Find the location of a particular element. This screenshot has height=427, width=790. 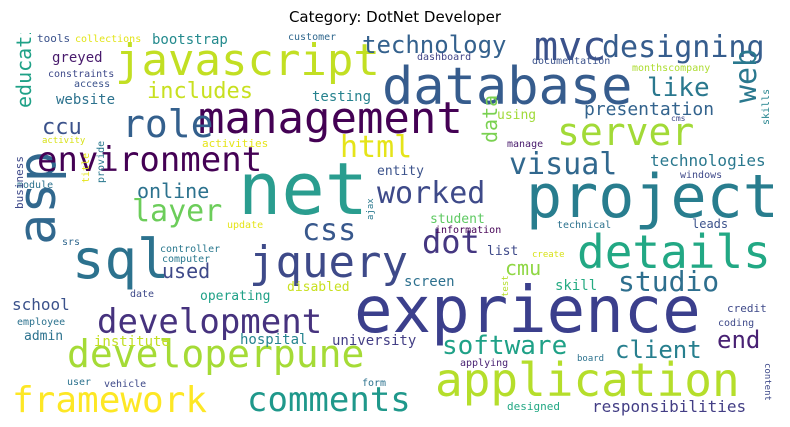

word-sql: sql is located at coordinates (121, 259).